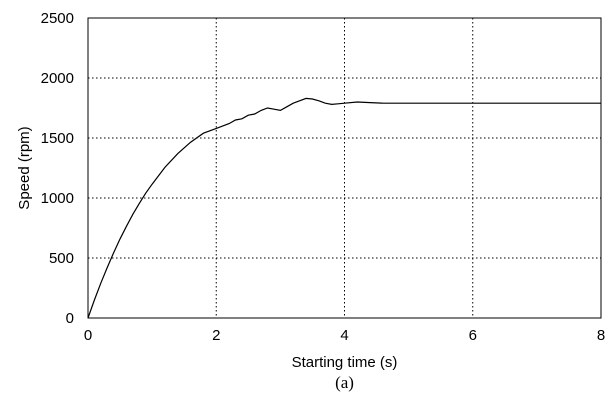 This screenshot has width=615, height=399. Describe the element at coordinates (601, 335) in the screenshot. I see `x-tick-label: 8` at that location.